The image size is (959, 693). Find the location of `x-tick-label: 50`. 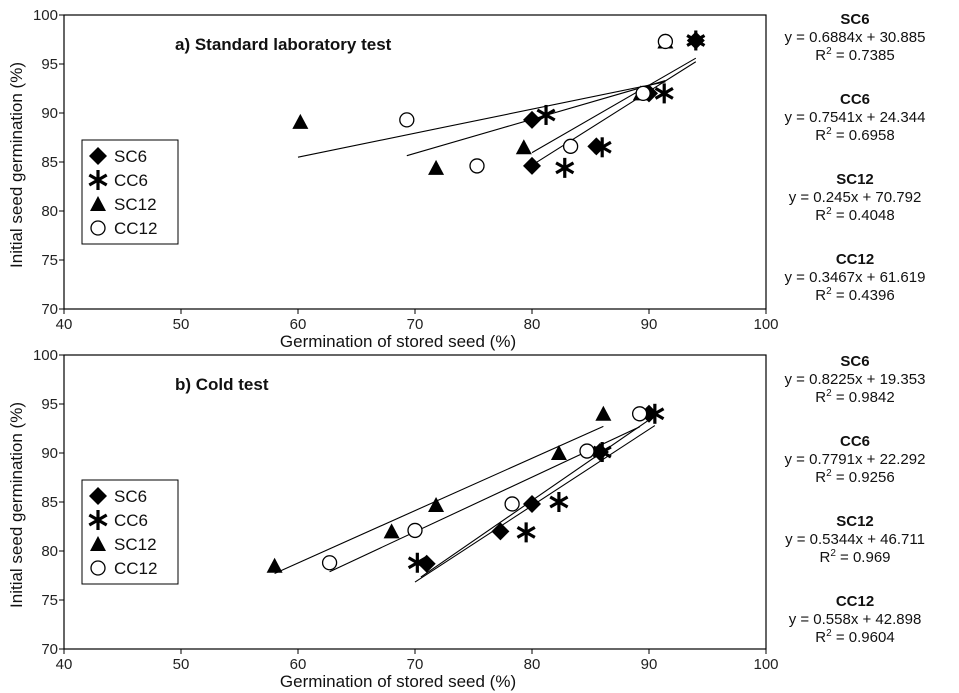

x-tick-label: 50 is located at coordinates (181, 664).